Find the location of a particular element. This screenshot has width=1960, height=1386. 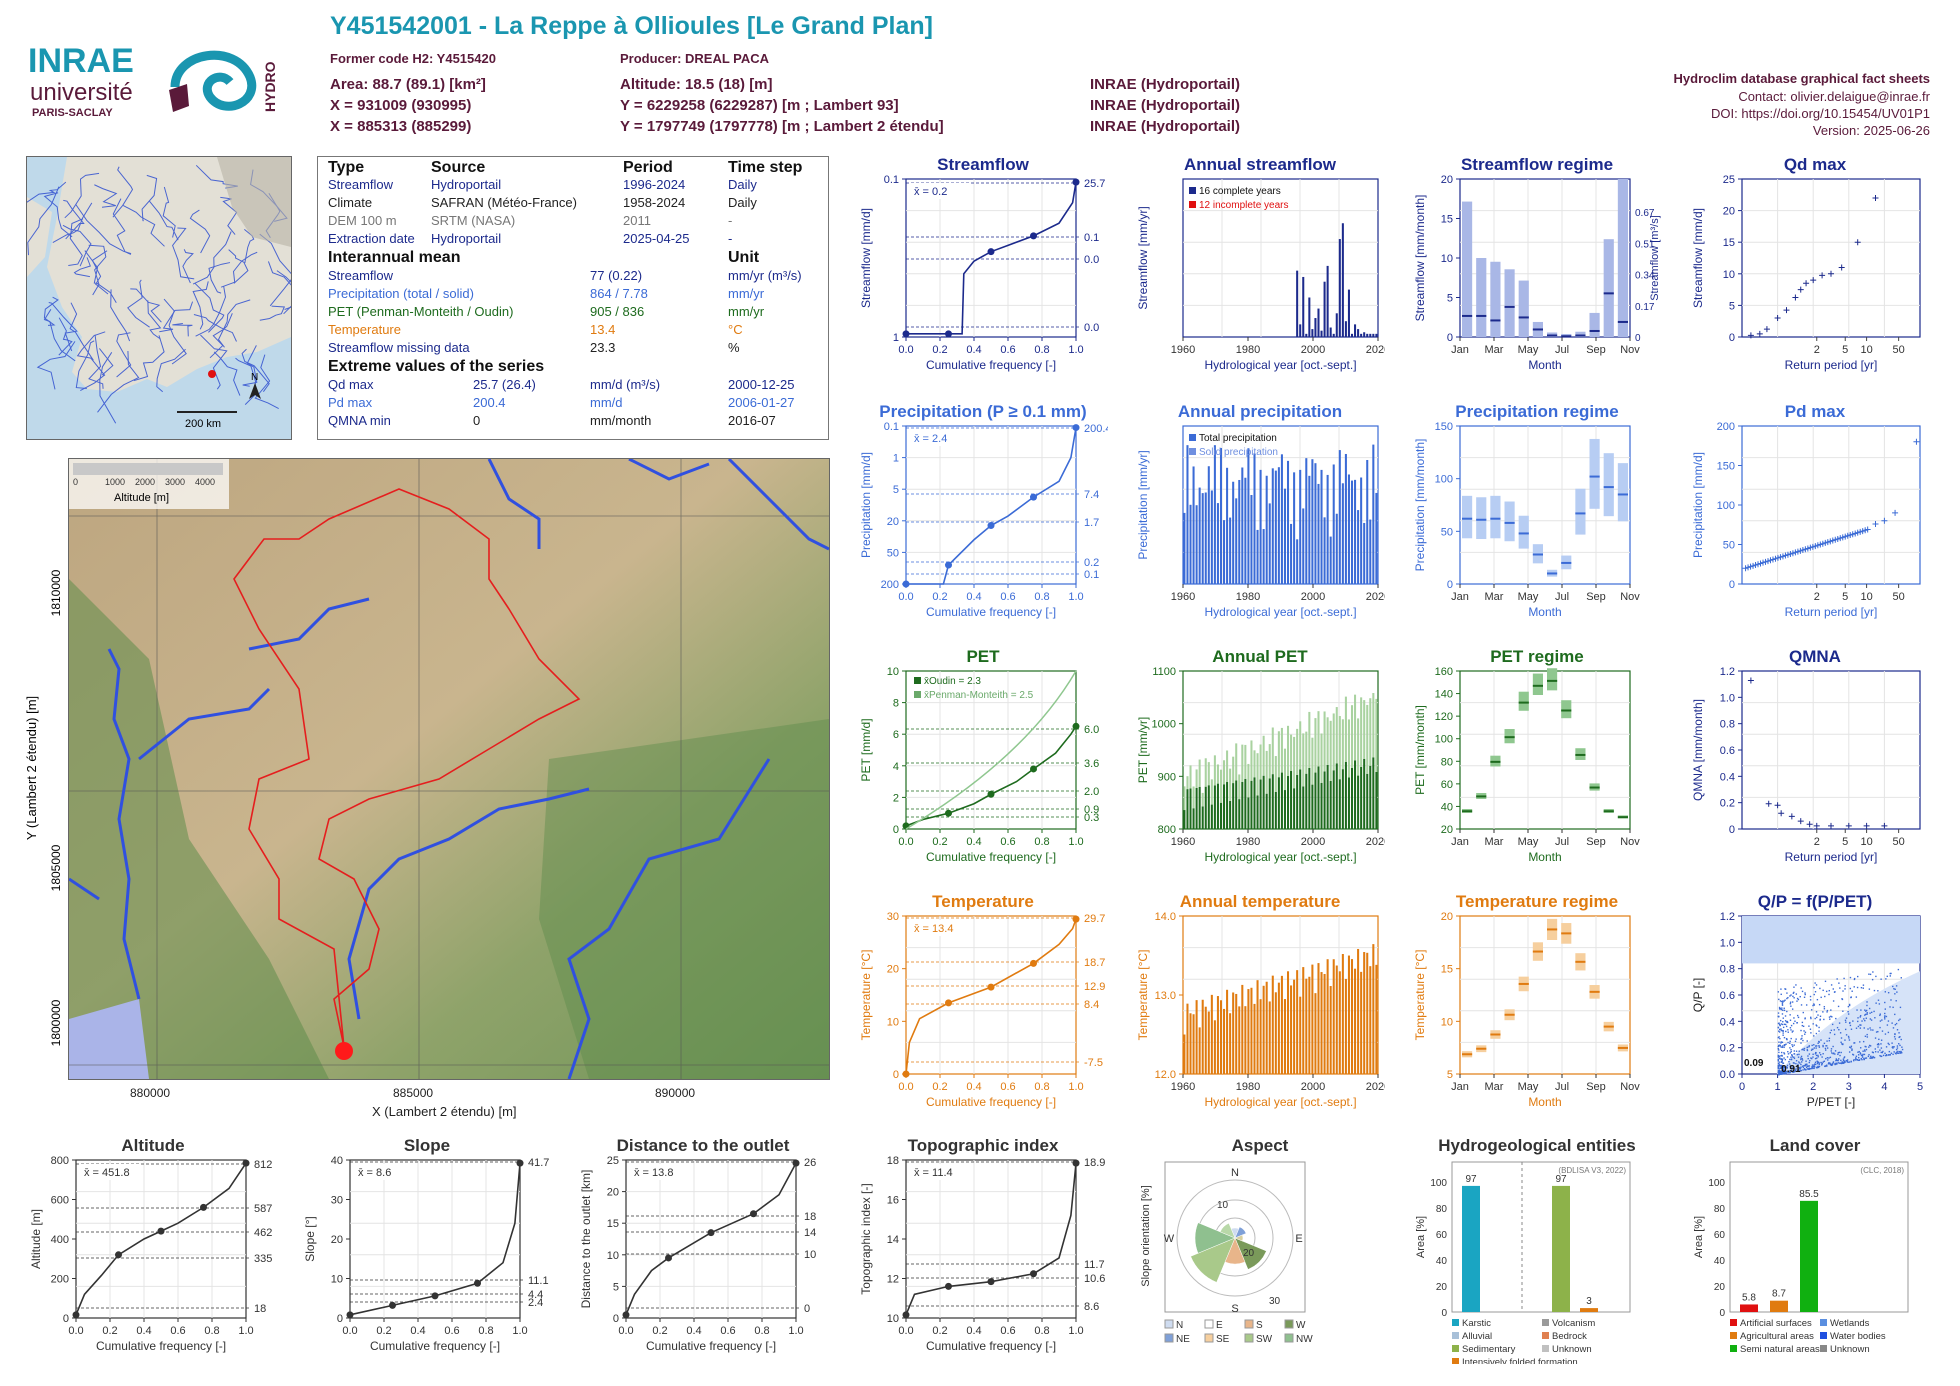

y-axis-label: Precipitation [mm/d] is located at coordinates (866, 505).